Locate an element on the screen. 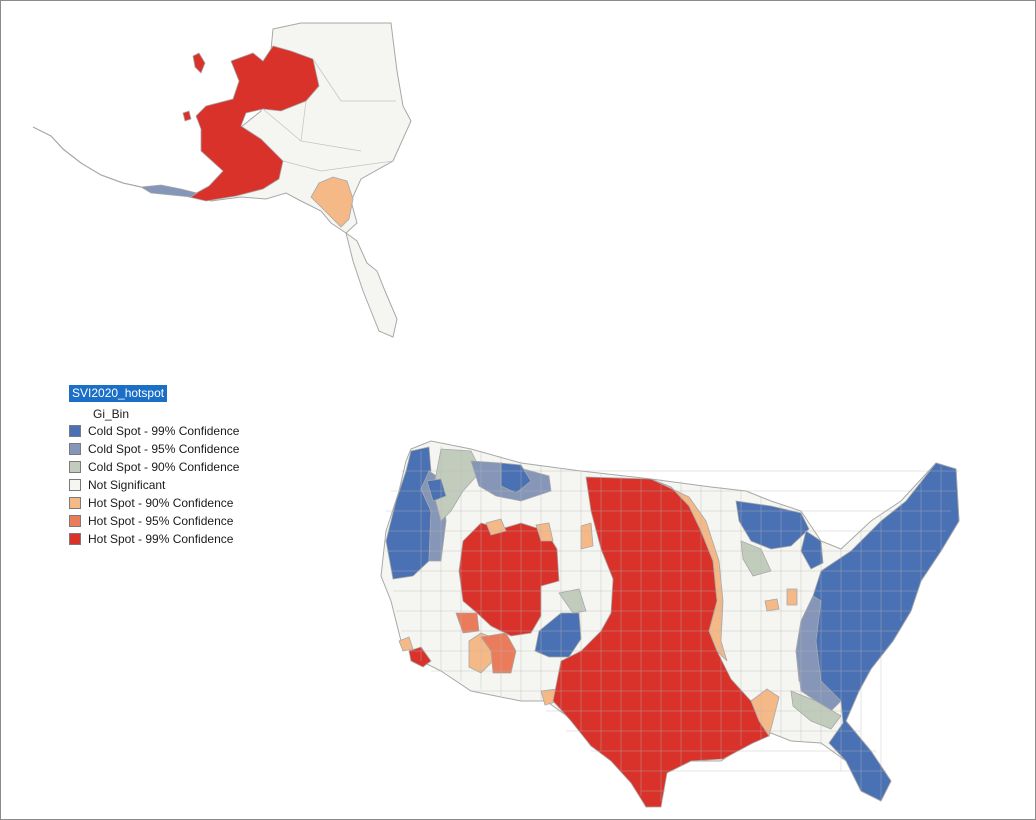 The width and height of the screenshot is (1036, 820). legend-item-cold-95: Cold Spot - 95% Confidence is located at coordinates (154, 449).